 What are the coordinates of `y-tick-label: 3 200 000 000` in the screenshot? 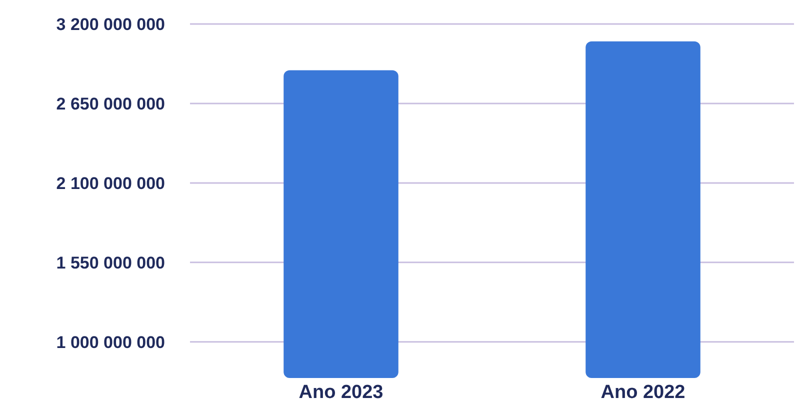 It's located at (110, 24).